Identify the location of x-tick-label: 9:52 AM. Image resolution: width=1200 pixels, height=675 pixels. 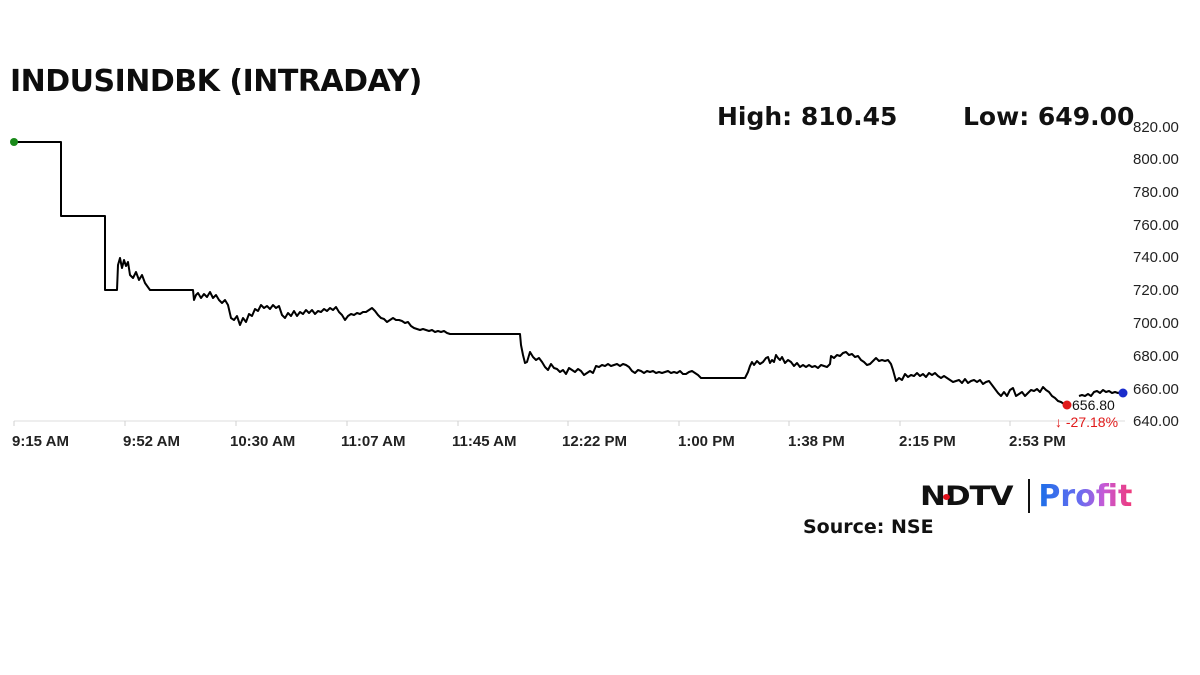
(151, 441).